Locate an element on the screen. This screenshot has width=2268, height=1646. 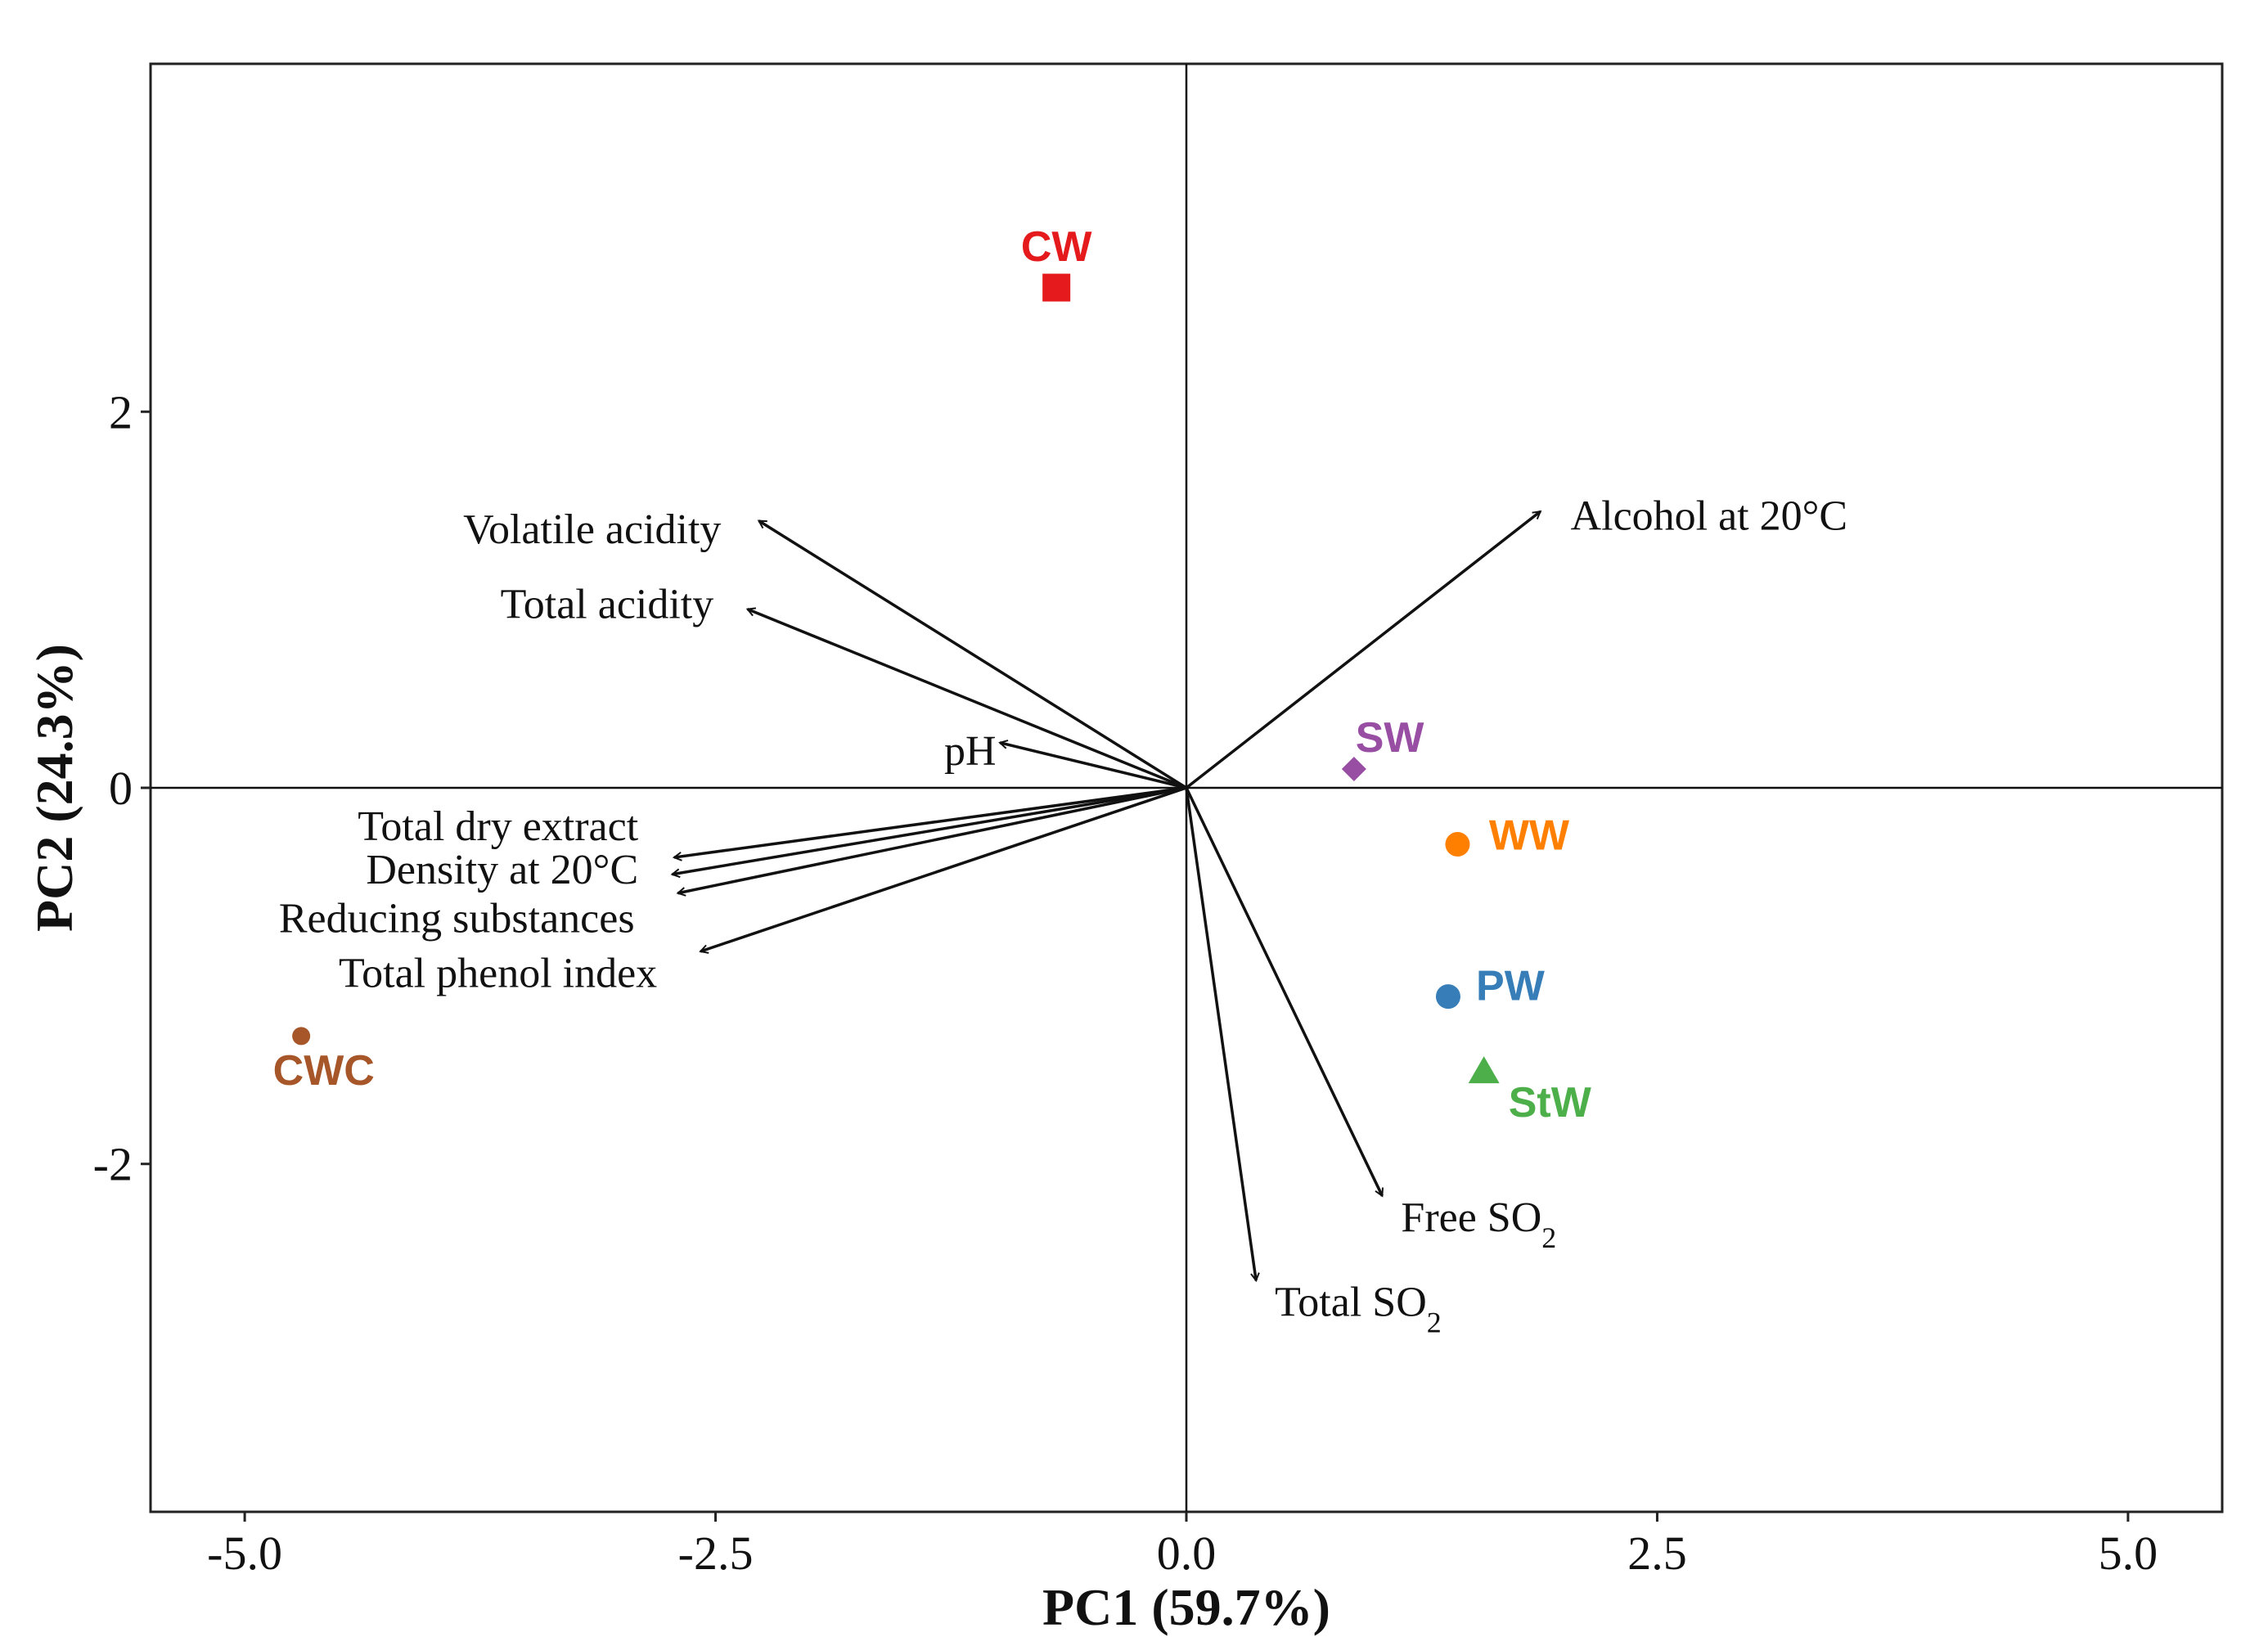
loading-arrow-volatile-acidity is located at coordinates (973, 654).